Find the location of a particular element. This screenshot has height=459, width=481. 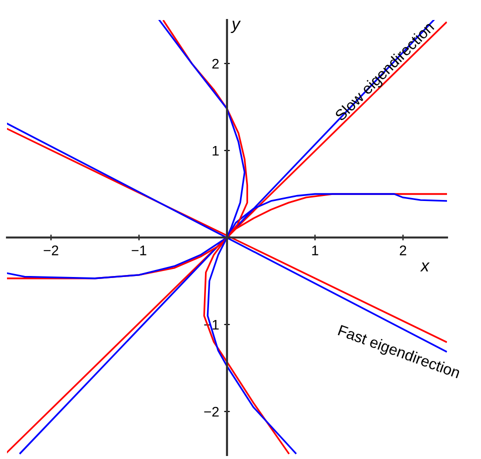

y-tick-label: 1 is located at coordinates (215, 151).